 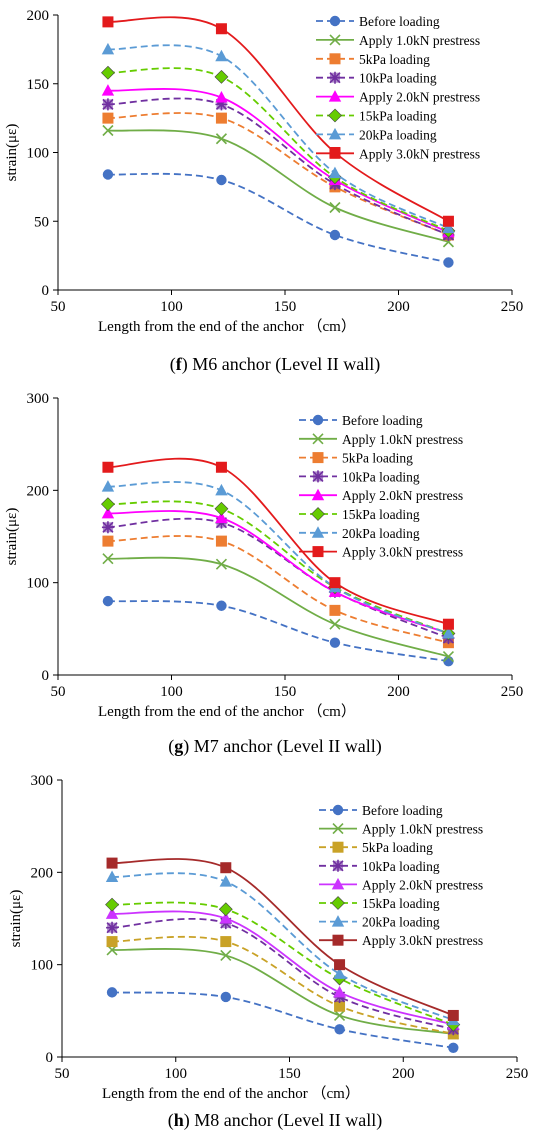 What do you see at coordinates (38, 85) in the screenshot?
I see `y-tick-label: 150` at bounding box center [38, 85].